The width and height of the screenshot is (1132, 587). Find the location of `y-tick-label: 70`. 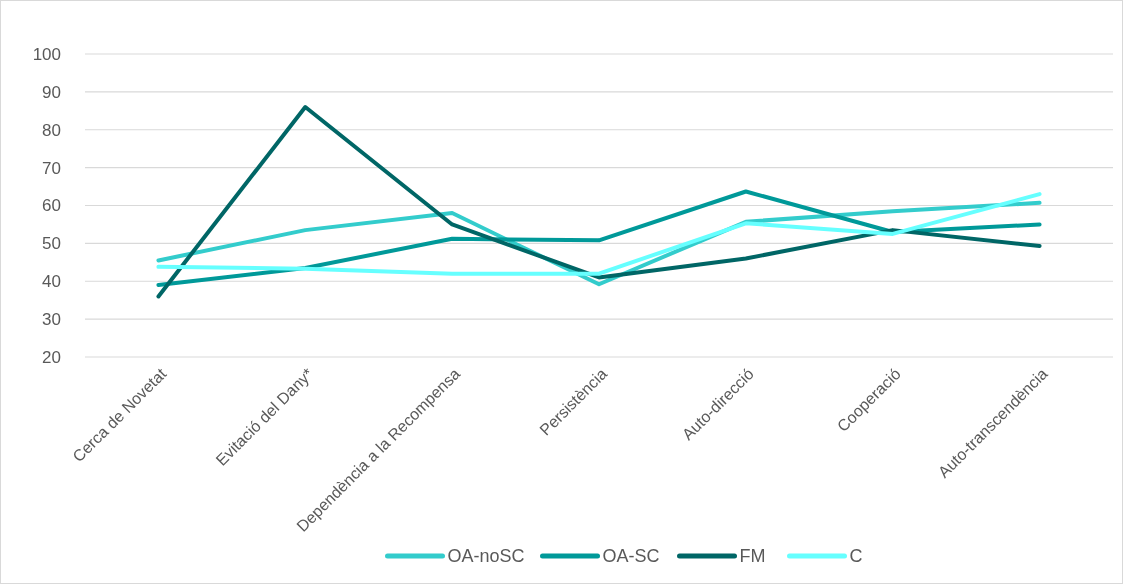

y-tick-label: 70 is located at coordinates (51, 168).